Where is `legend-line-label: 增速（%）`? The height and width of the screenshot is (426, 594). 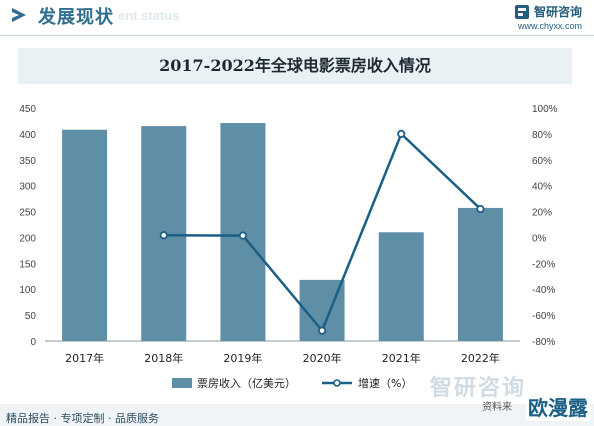
legend-line-label: 增速（%） is located at coordinates (385, 383).